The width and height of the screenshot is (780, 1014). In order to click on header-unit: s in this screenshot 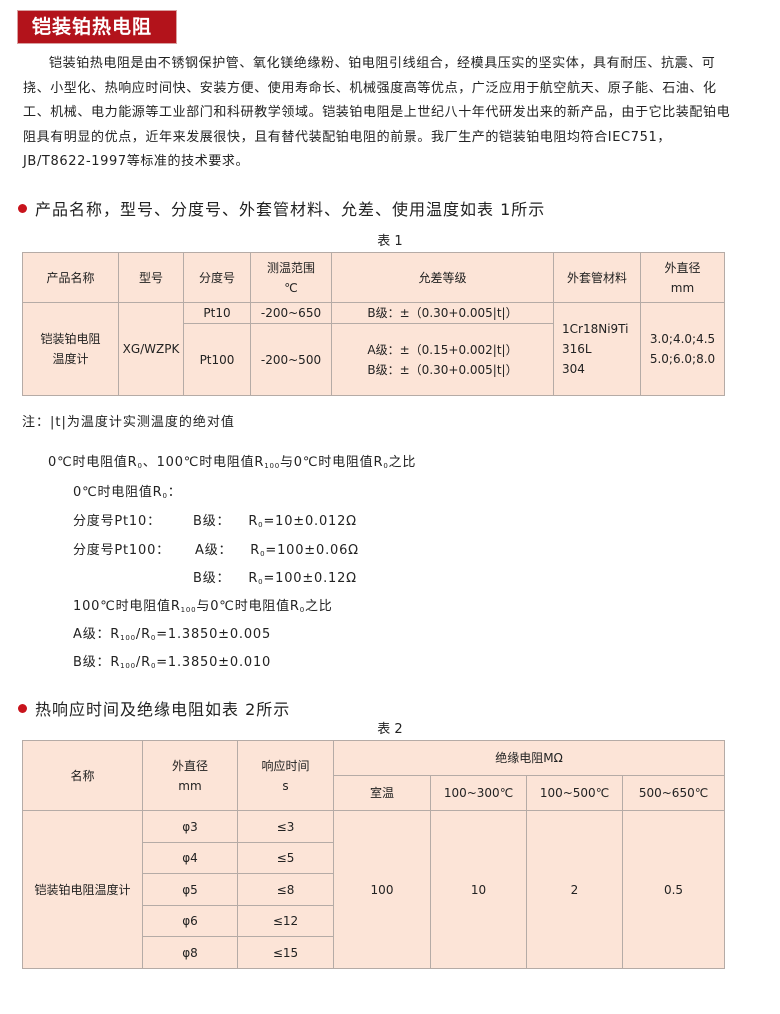, I will do `click(285, 785)`.